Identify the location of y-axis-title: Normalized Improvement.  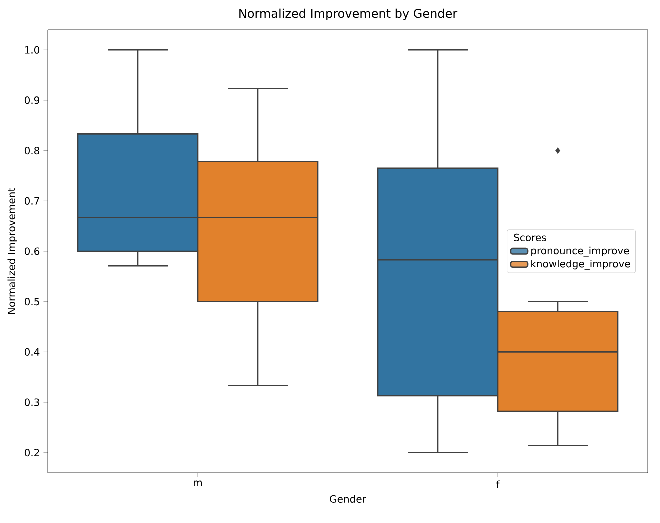
(13, 251).